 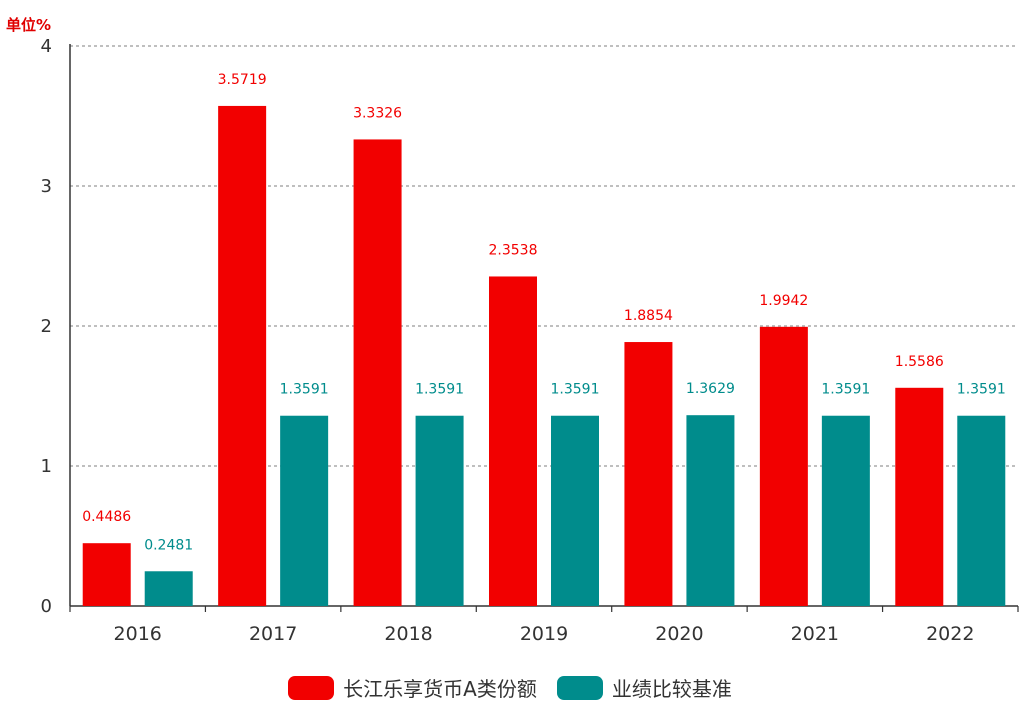 I want to click on data-label-series-1-2017: 3.5719, so click(x=242, y=80).